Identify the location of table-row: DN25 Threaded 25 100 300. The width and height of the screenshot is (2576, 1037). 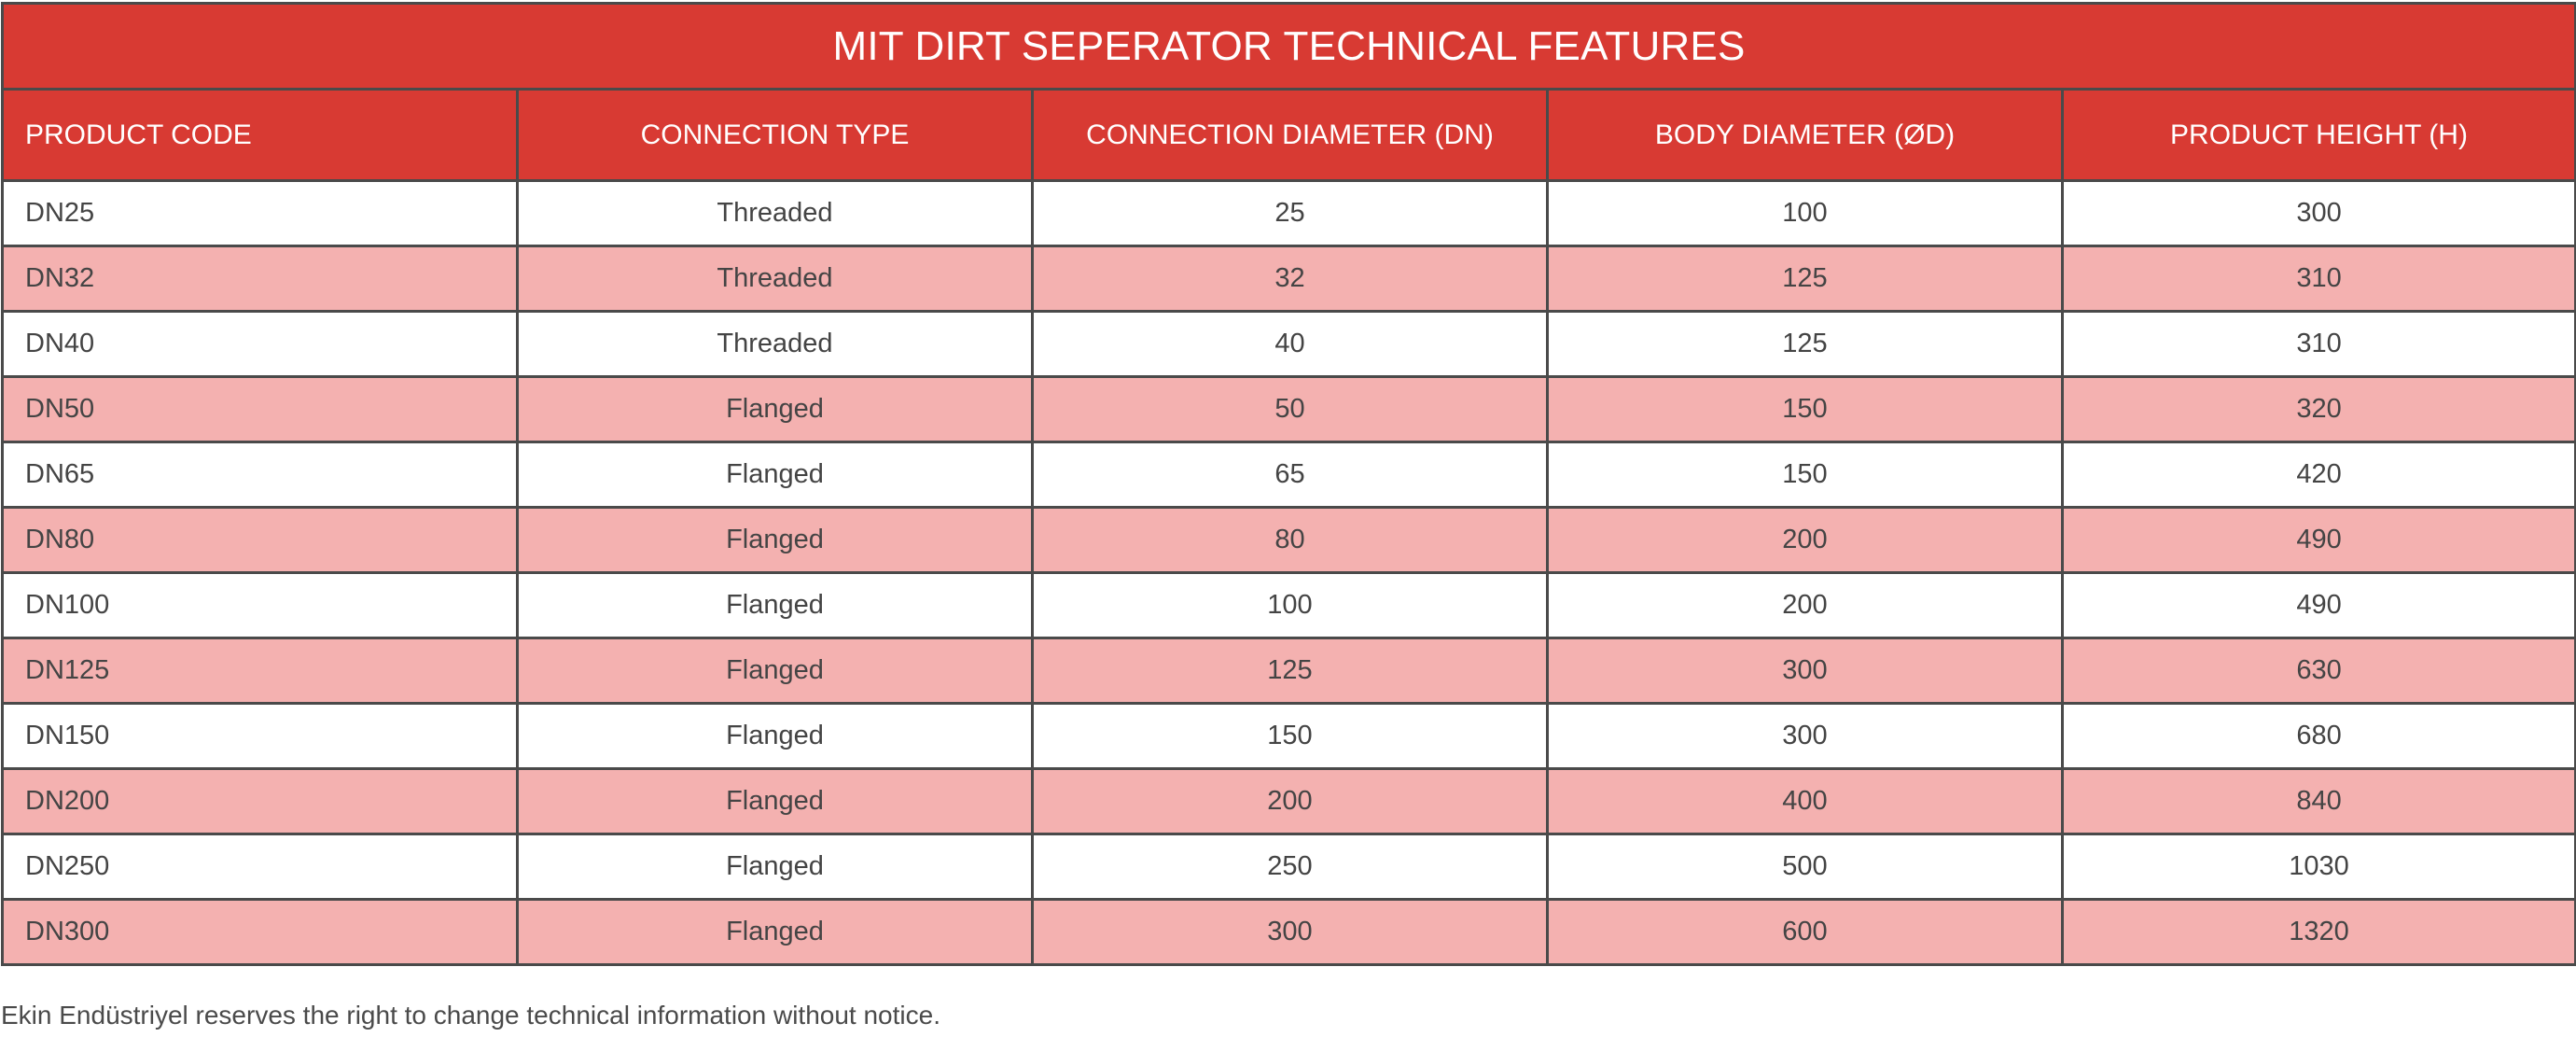
(1288, 213).